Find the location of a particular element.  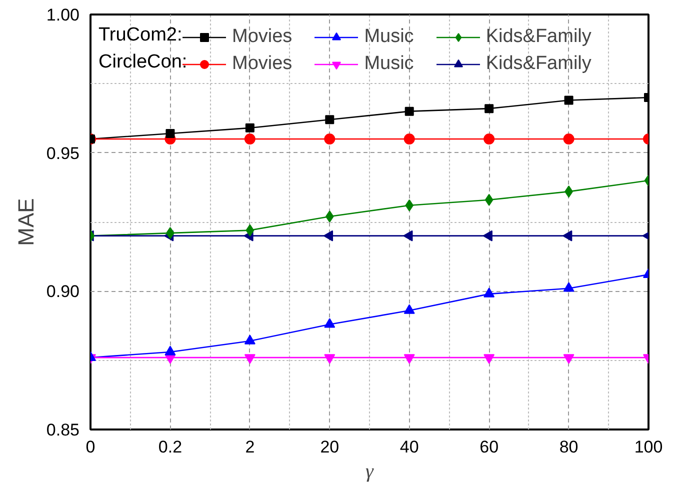

annotation: CircleCon: is located at coordinates (143, 62).